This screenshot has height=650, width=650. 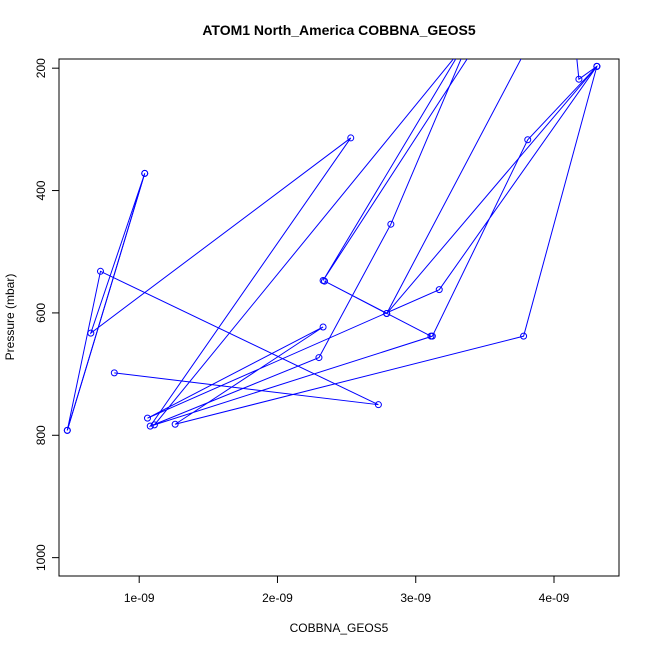 I want to click on y-axis-label: Pressure (mbar), so click(x=10, y=317).